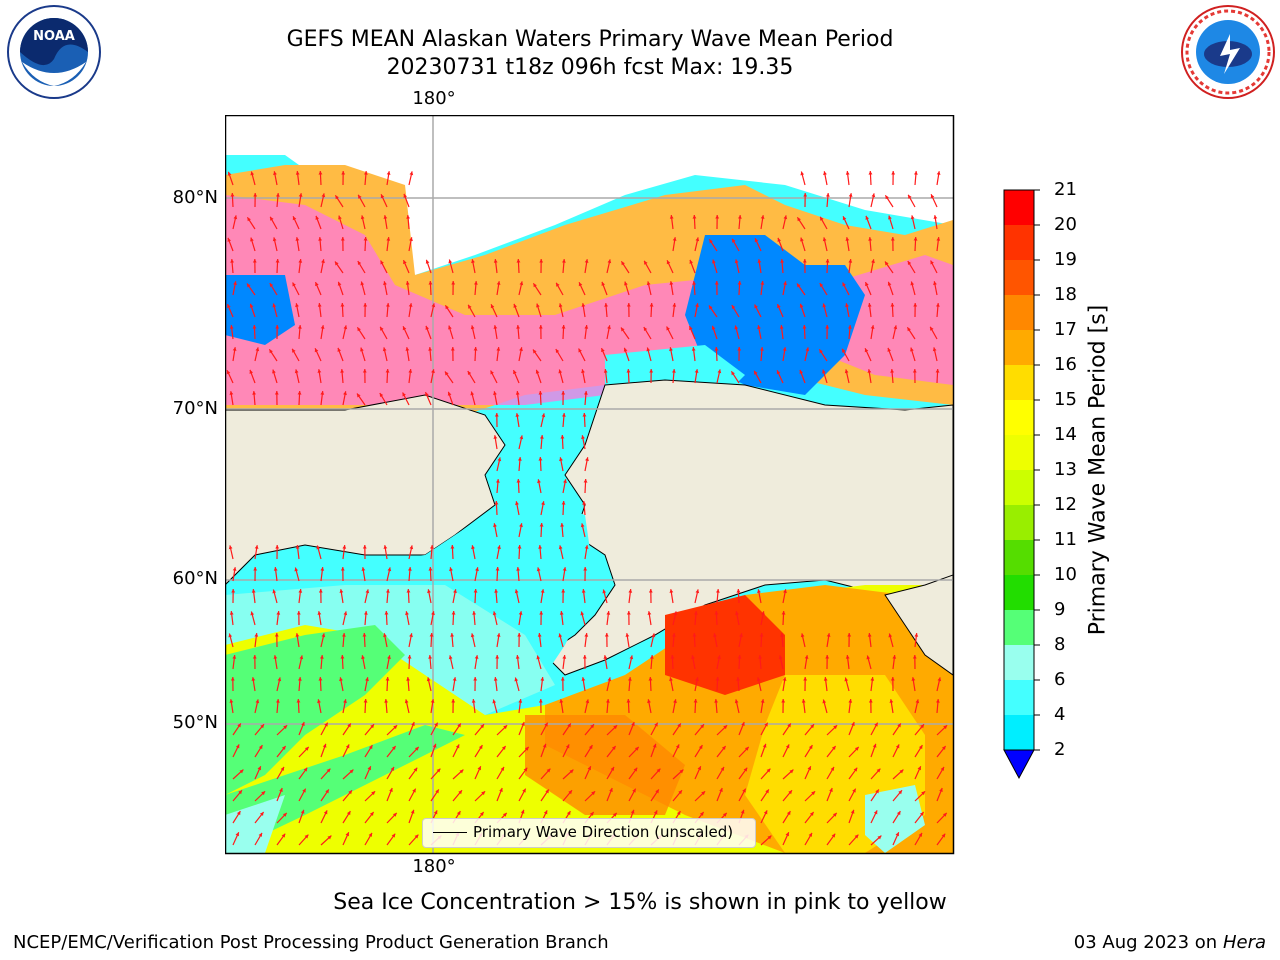  What do you see at coordinates (1019, 592) in the screenshot?
I see `colorbar-segment` at bounding box center [1019, 592].